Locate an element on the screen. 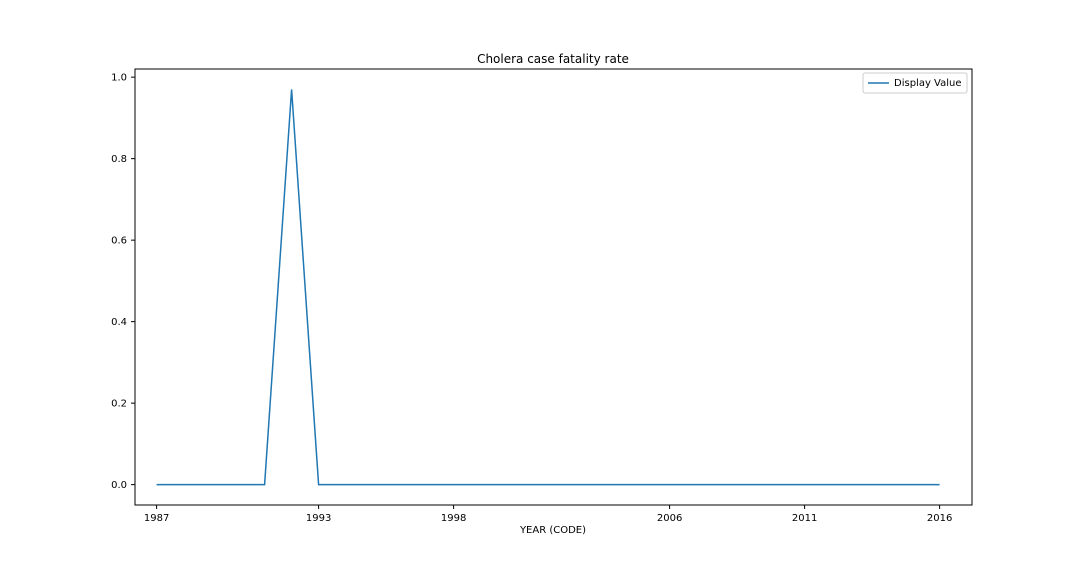 This screenshot has width=1080, height=576. x-tick-label: 2006 is located at coordinates (669, 518).